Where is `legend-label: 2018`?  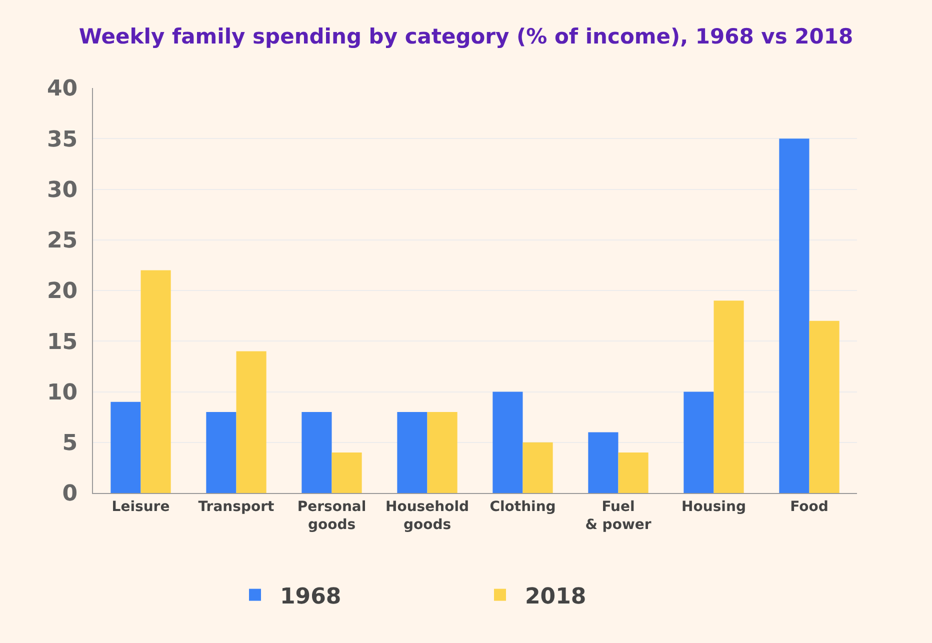
legend-label: 2018 is located at coordinates (555, 597).